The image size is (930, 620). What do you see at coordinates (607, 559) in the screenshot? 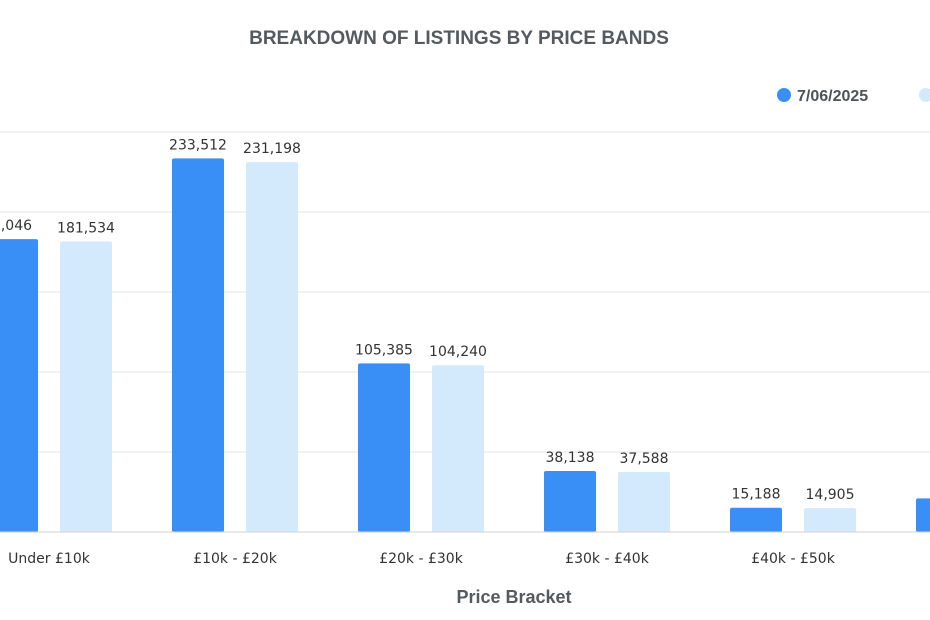
I see `x-tick-label: £30k - £40k` at bounding box center [607, 559].